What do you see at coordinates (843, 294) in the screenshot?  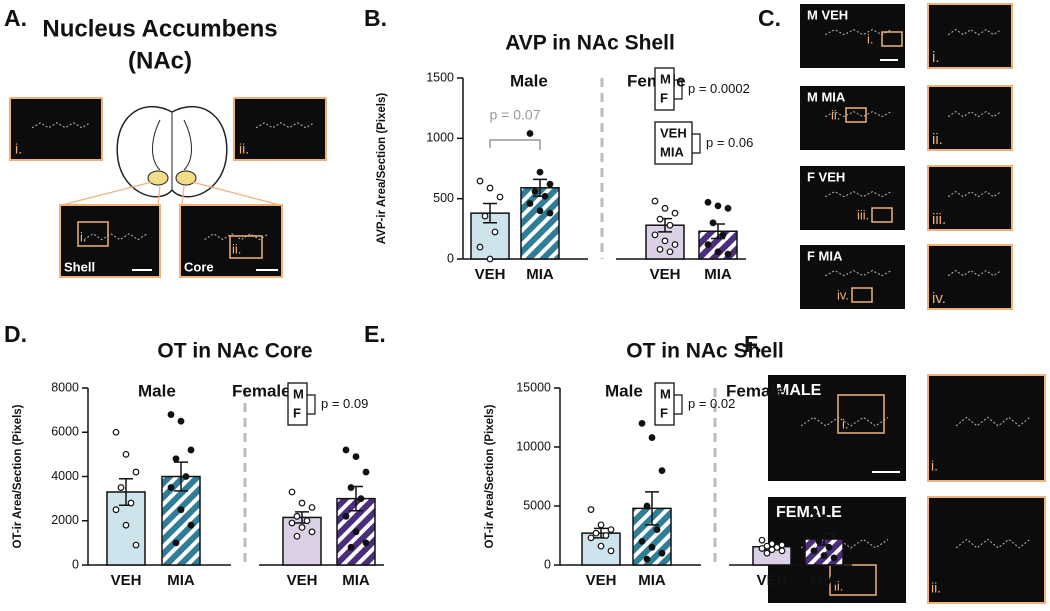 I see `inset-label: iv.` at bounding box center [843, 294].